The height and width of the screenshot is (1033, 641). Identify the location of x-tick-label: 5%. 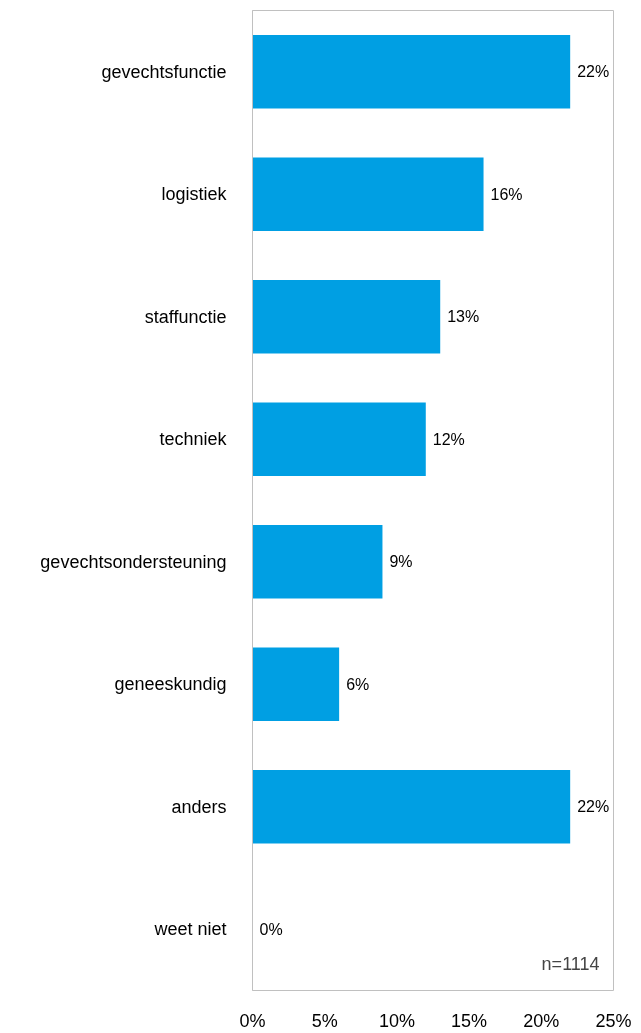
(324, 1020).